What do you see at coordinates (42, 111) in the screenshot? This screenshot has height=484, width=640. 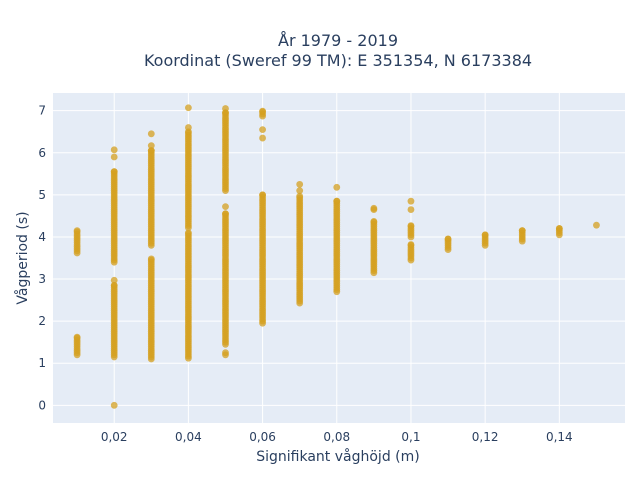 I see `y-tick-label: 7` at bounding box center [42, 111].